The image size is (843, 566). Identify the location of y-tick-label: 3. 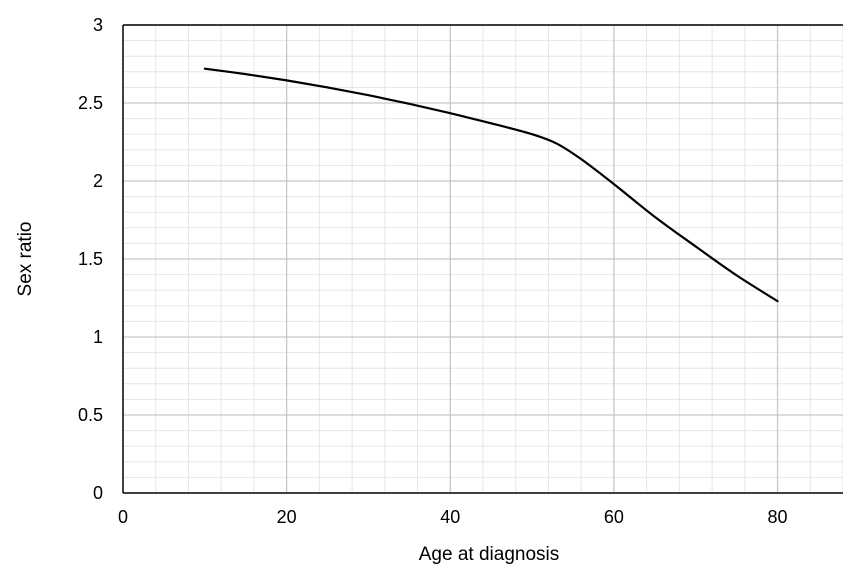
(98, 25).